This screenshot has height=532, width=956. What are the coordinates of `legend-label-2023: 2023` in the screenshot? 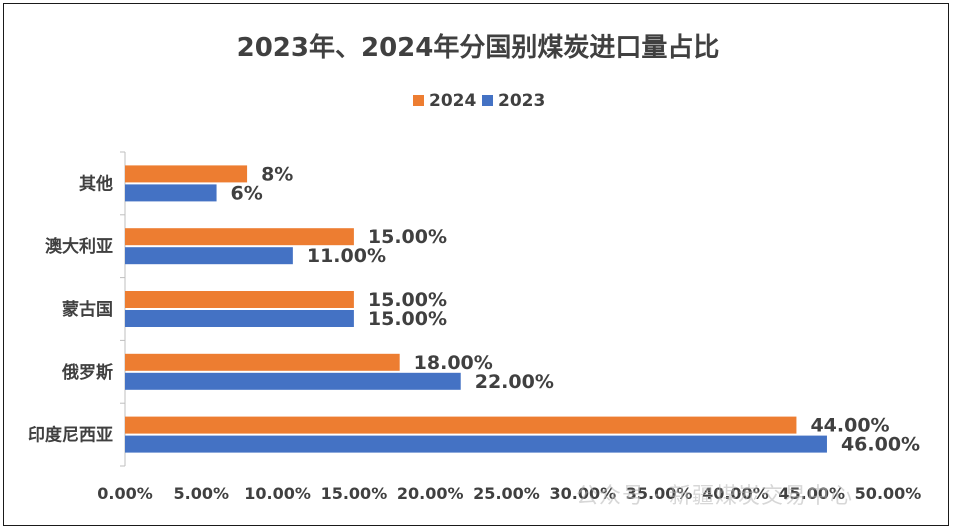 It's located at (521, 101).